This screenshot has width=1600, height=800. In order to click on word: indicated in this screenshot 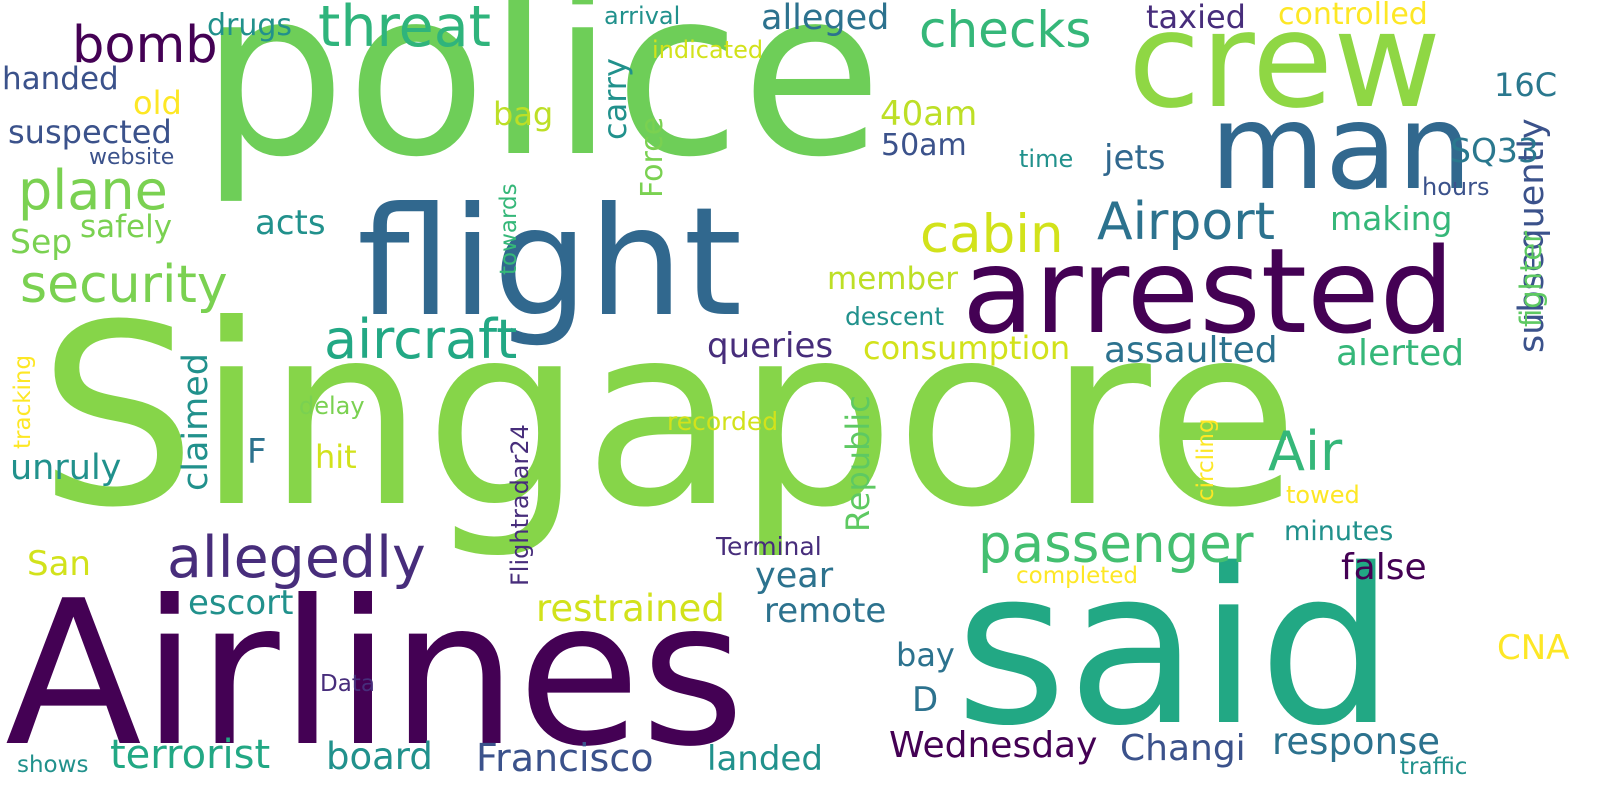, I will do `click(708, 50)`.